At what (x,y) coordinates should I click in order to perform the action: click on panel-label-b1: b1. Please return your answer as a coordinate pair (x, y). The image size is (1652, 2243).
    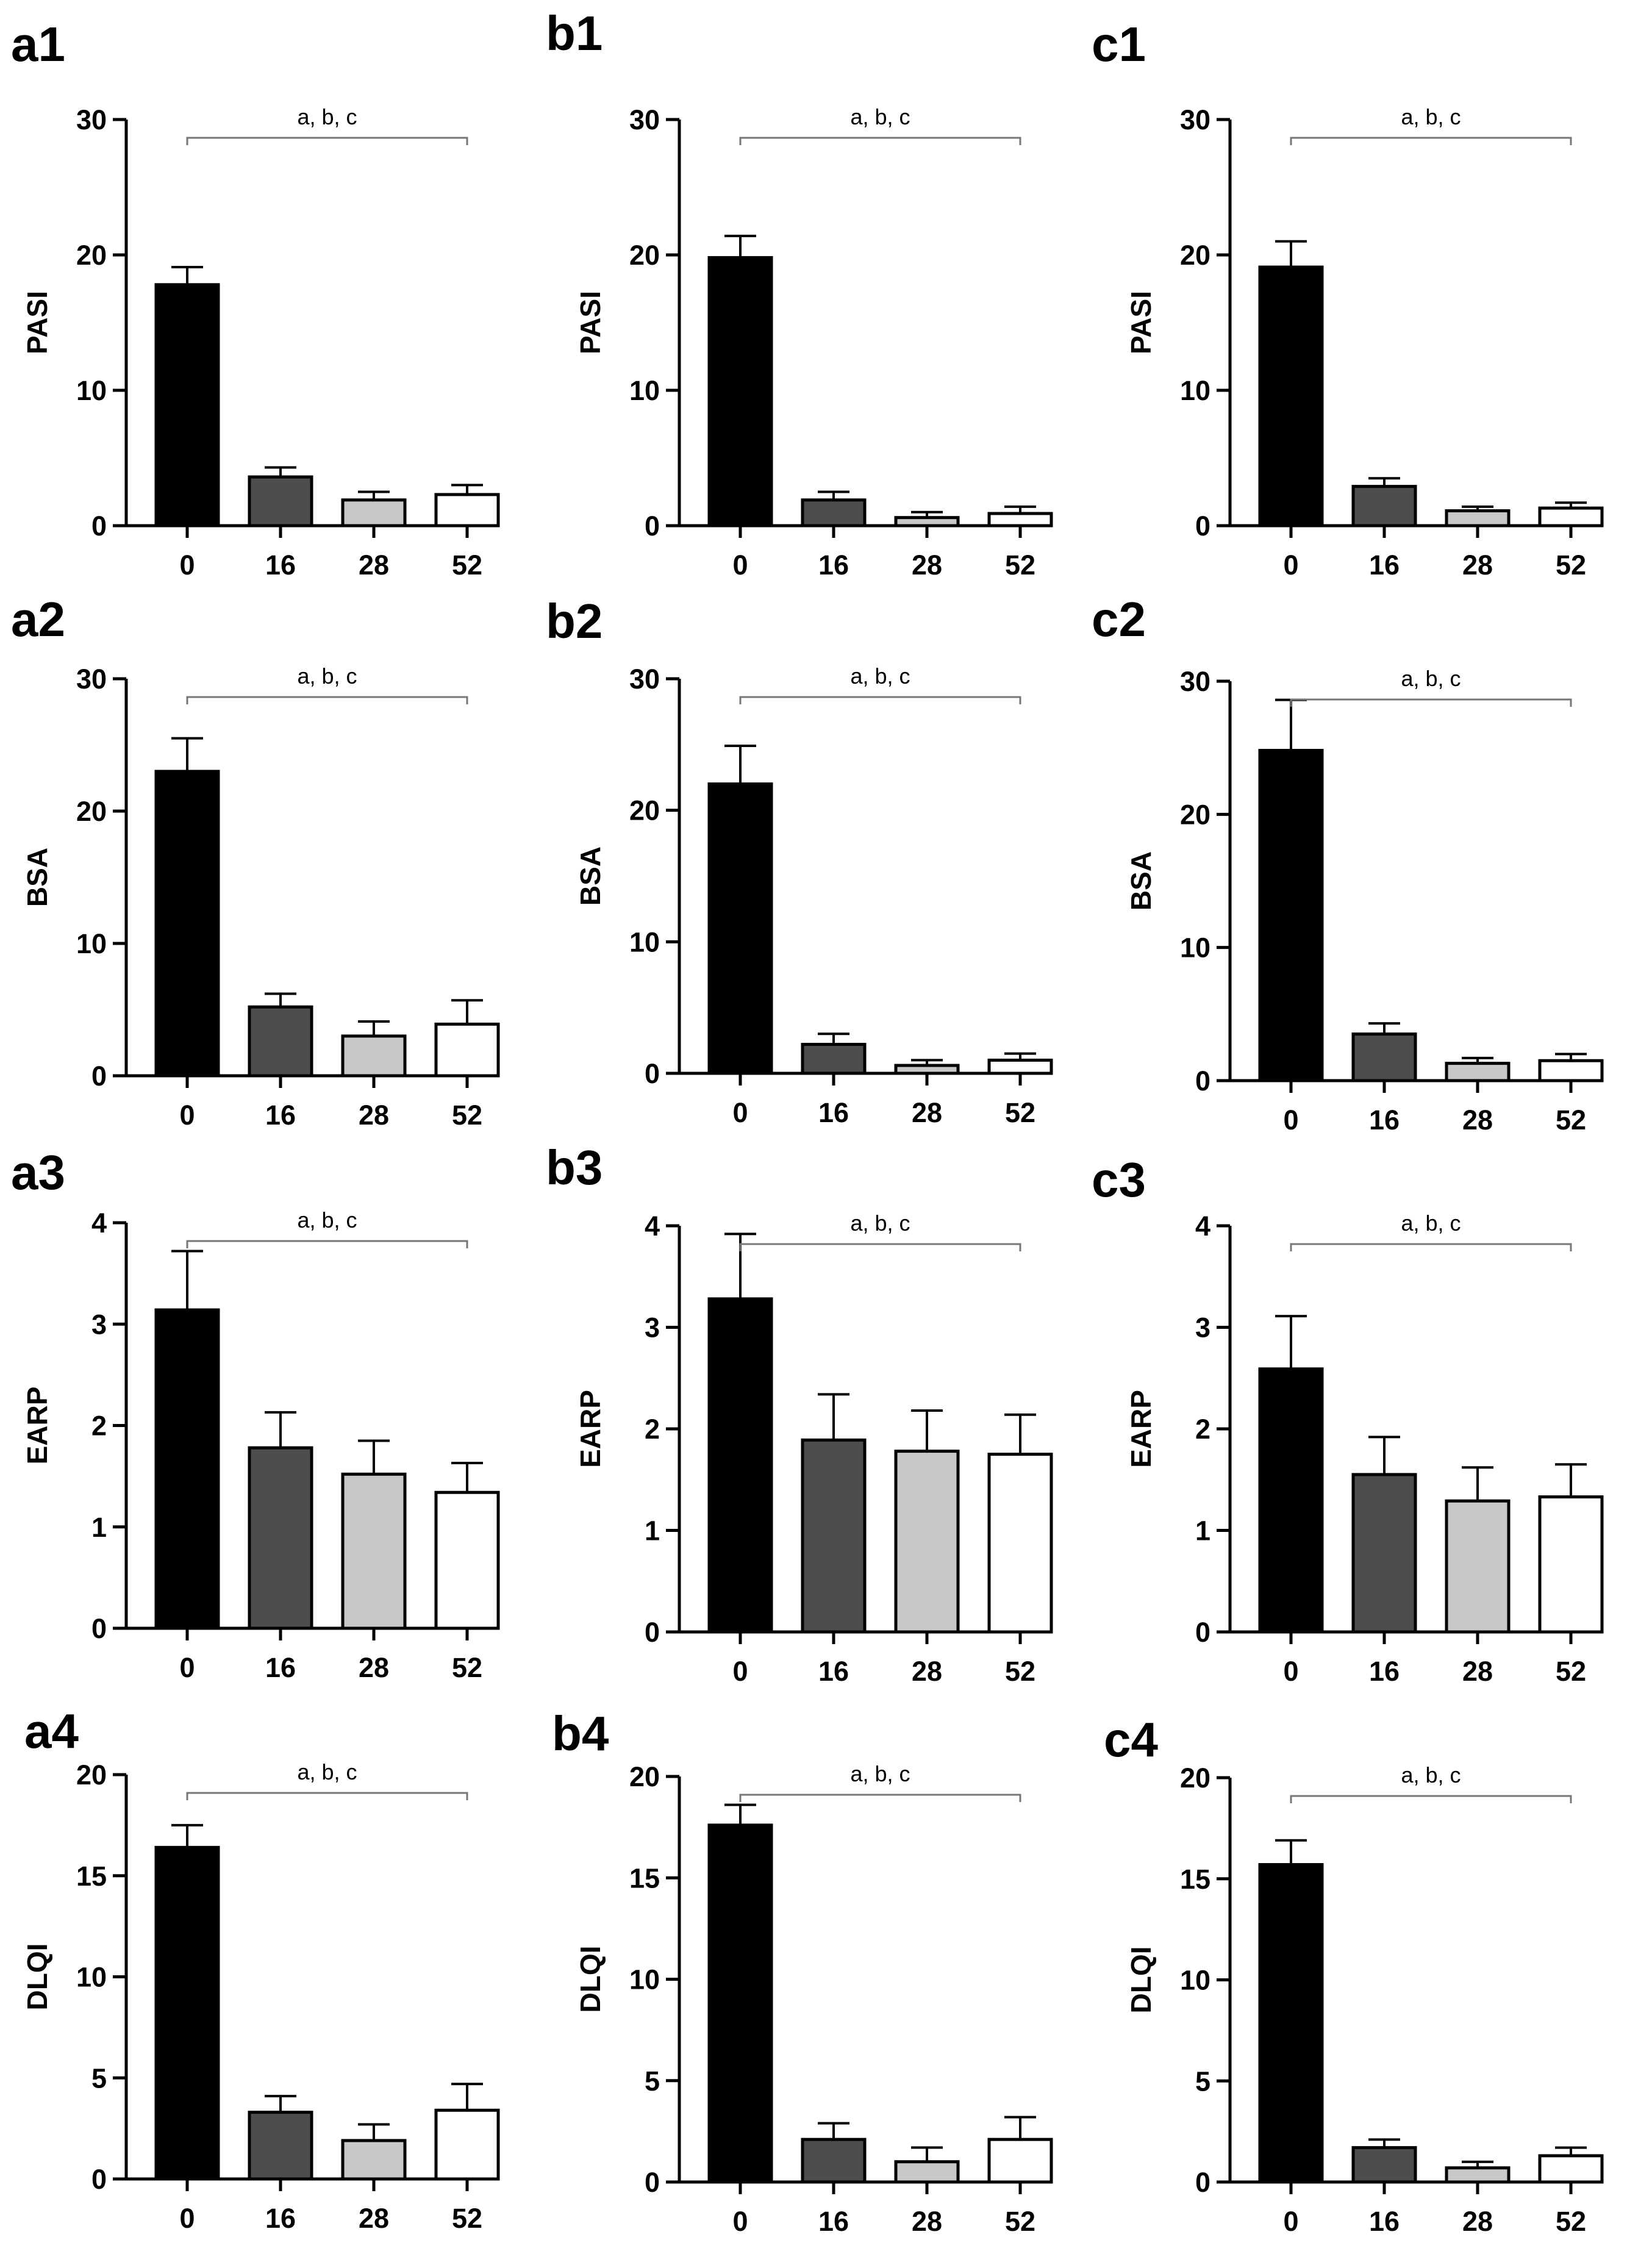
    Looking at the image, I should click on (575, 33).